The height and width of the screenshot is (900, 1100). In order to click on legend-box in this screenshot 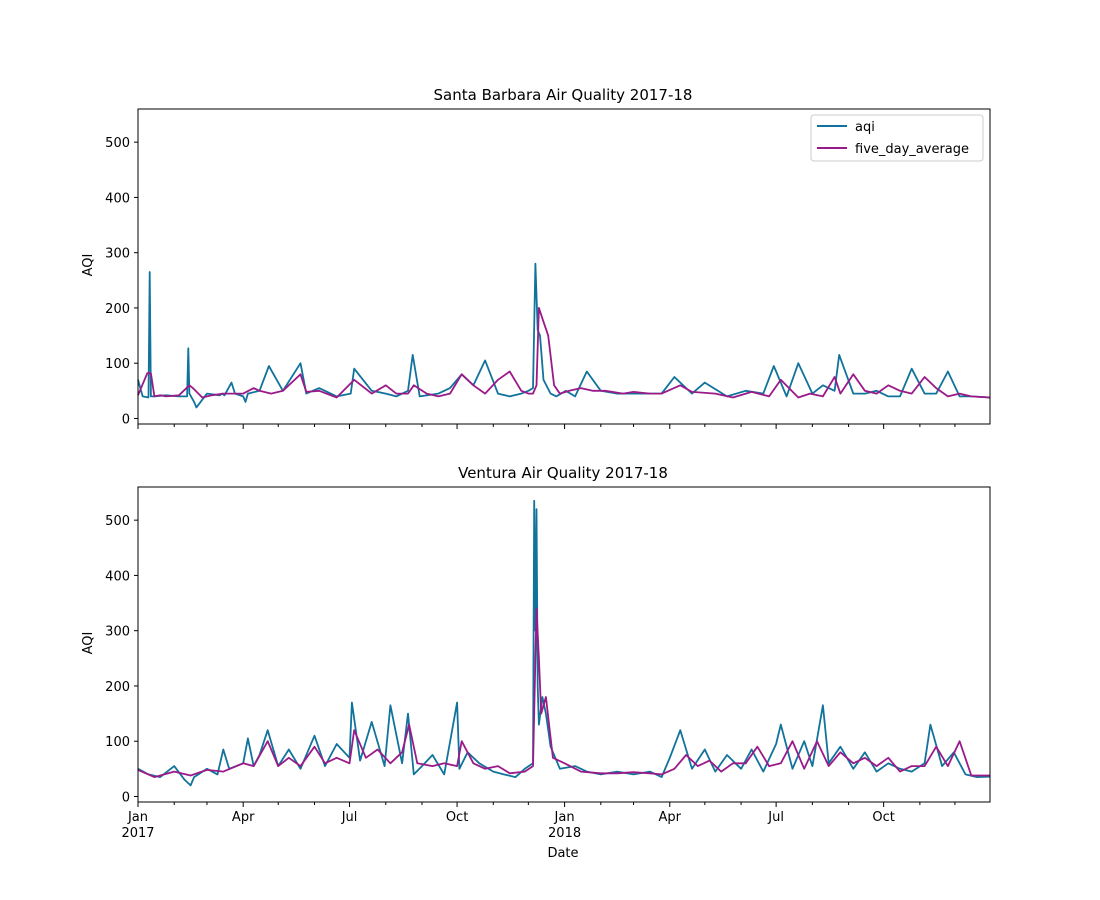, I will do `click(897, 138)`.